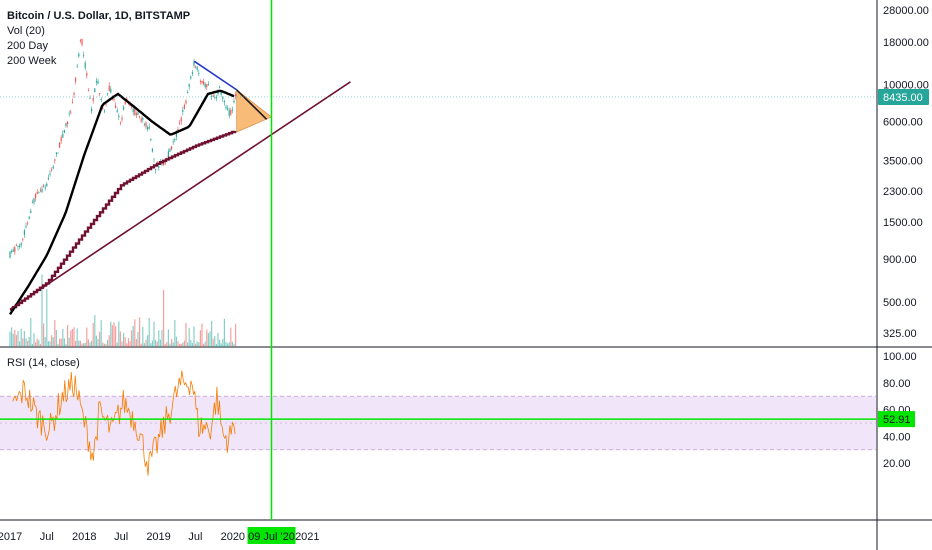 The width and height of the screenshot is (932, 550). I want to click on last-price-tag-text: 8435.00, so click(903, 98).